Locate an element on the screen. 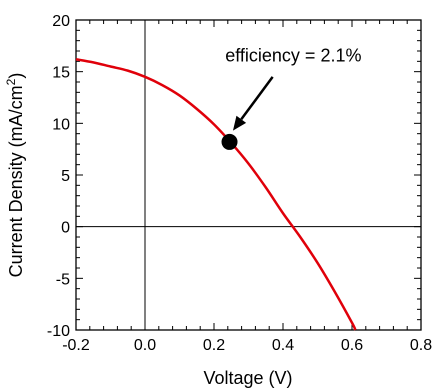 The height and width of the screenshot is (390, 437). annotation-text: efficiency = 2.1% is located at coordinates (293, 55).